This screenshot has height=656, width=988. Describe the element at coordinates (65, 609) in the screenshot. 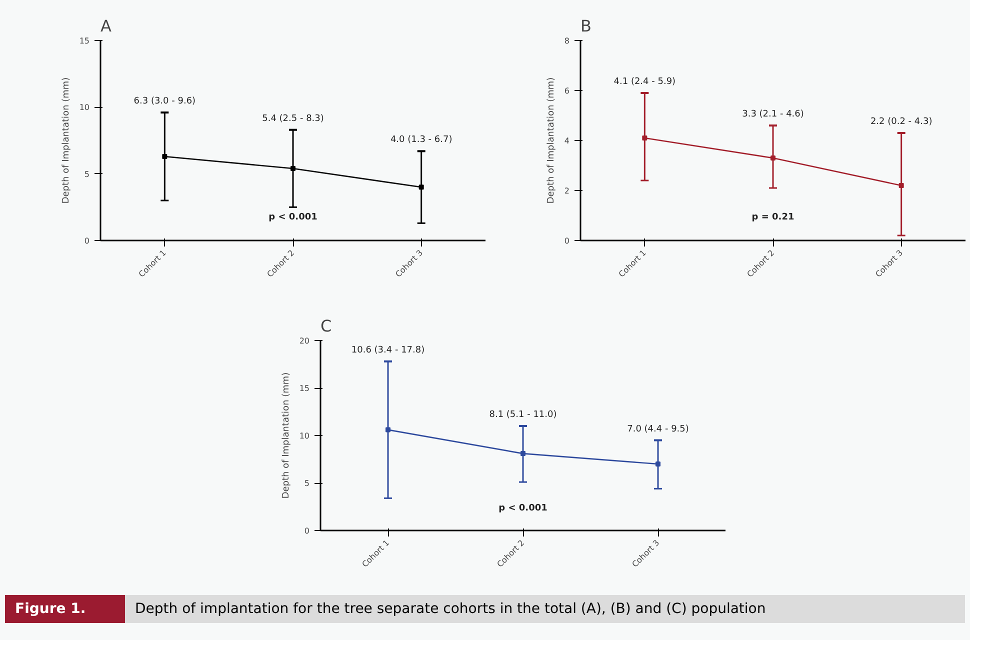

I see `caption: Figure 1.` at that location.